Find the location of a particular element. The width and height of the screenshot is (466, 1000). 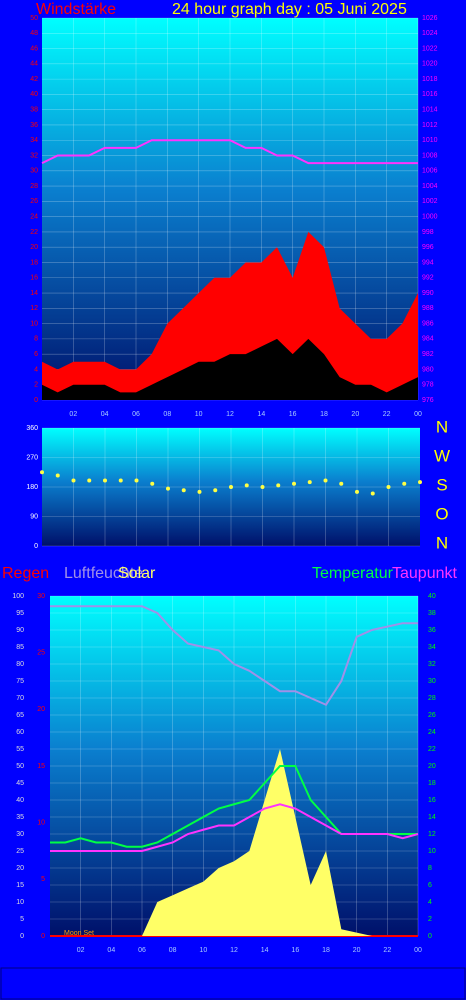

y2-tick-label: 15 is located at coordinates (41, 766).